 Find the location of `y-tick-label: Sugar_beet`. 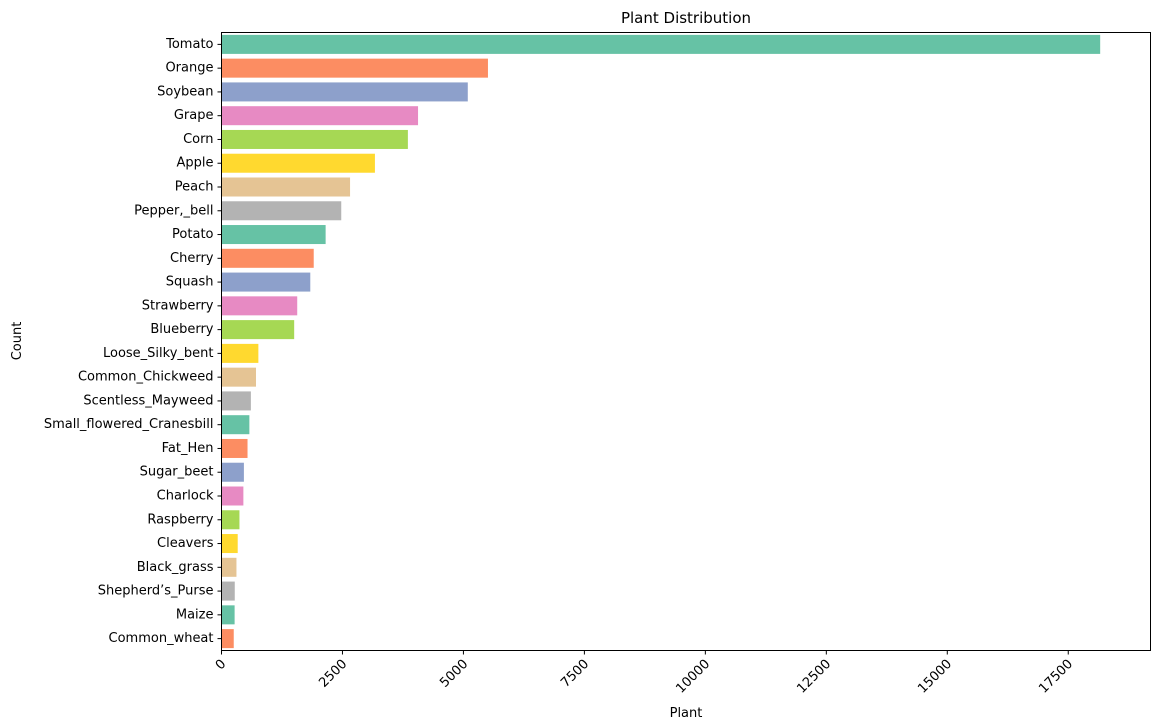

y-tick-label: Sugar_beet is located at coordinates (177, 472).